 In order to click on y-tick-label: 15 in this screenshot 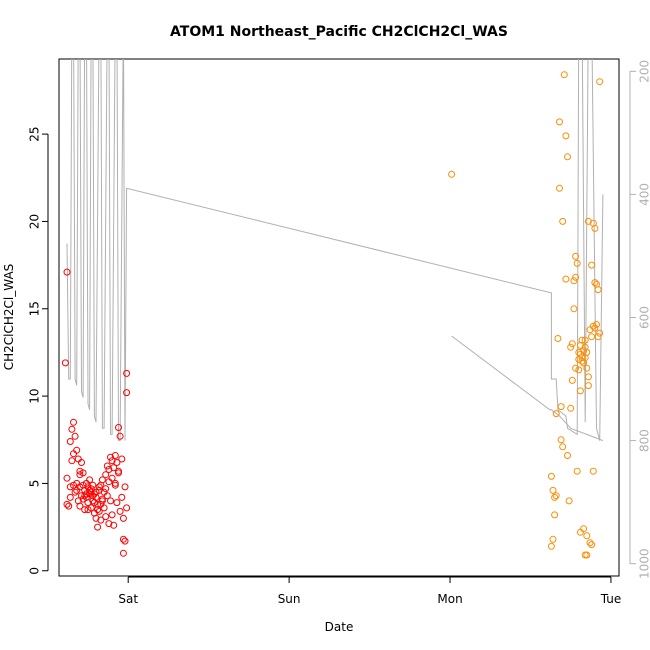, I will do `click(35, 308)`.